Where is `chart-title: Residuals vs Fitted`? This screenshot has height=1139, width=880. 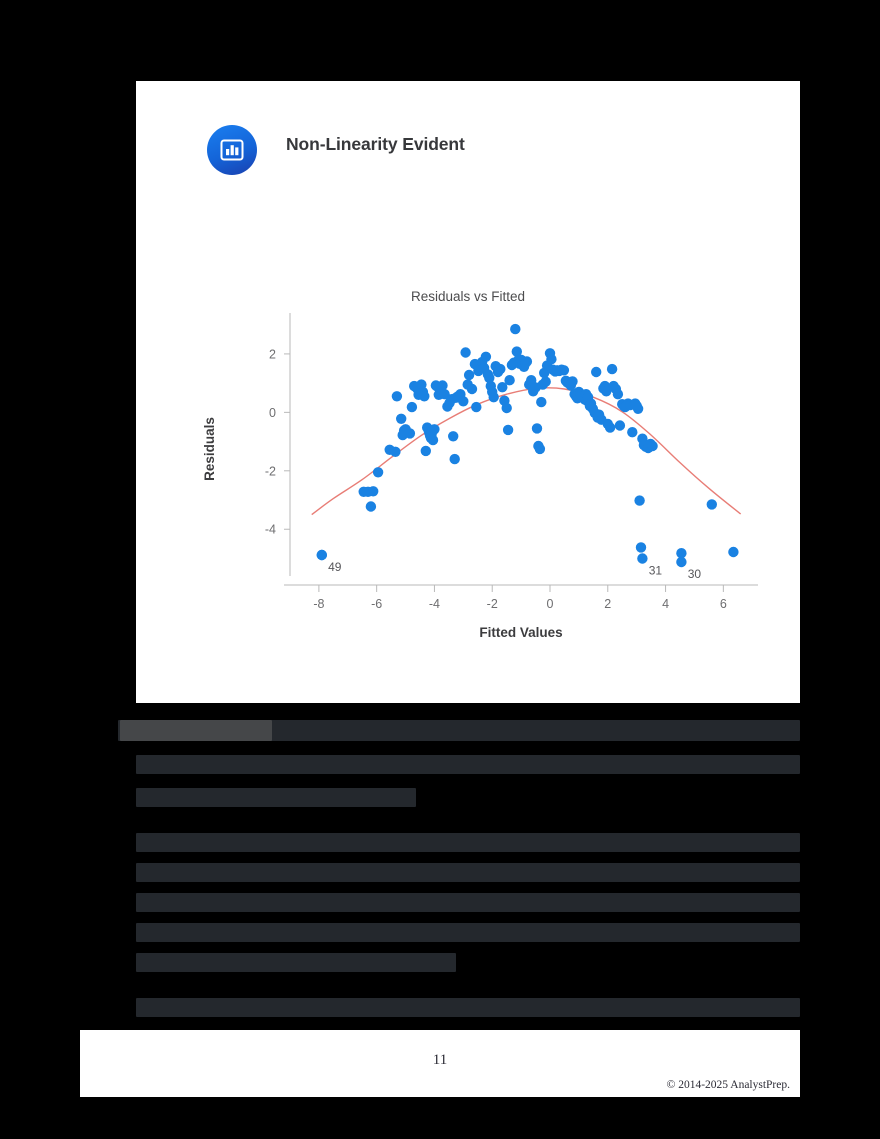 chart-title: Residuals vs Fitted is located at coordinates (468, 296).